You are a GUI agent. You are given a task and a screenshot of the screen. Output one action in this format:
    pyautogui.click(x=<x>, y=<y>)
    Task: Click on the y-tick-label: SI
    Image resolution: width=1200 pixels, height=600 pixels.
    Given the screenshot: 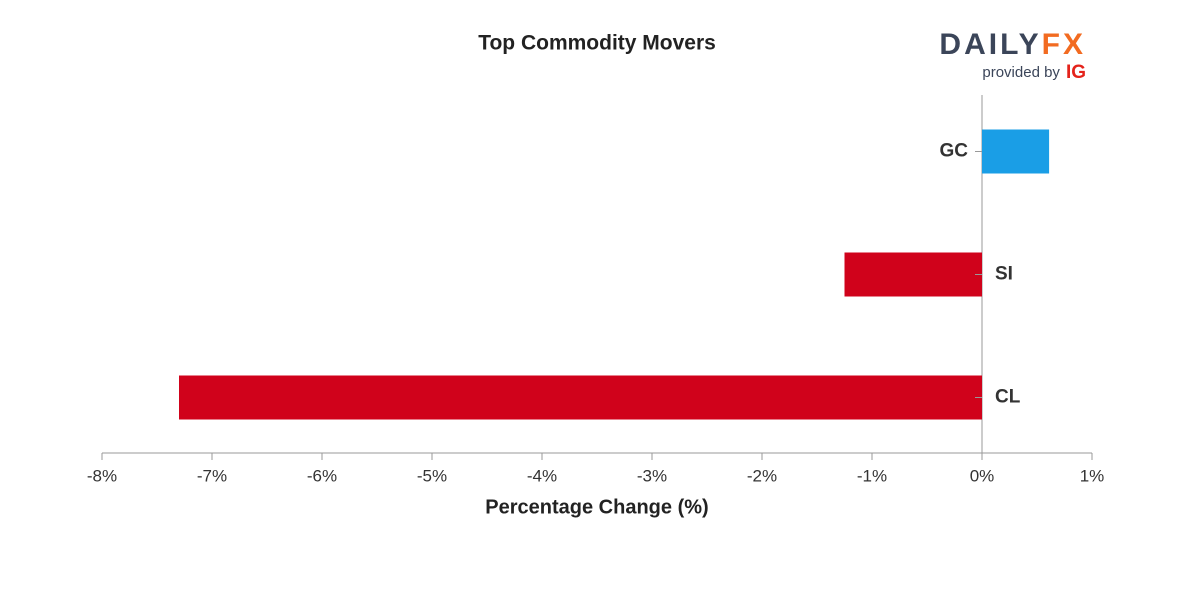 What is the action you would take?
    pyautogui.click(x=1004, y=274)
    